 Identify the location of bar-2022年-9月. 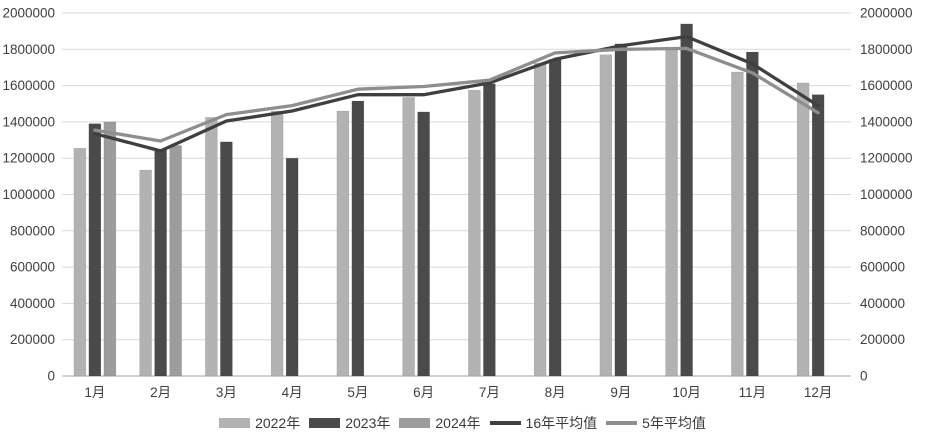
(606, 215).